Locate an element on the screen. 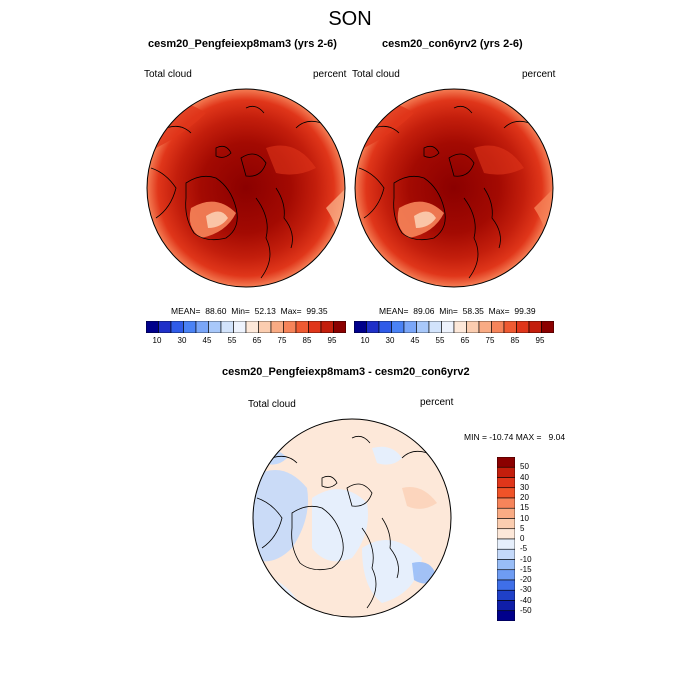 Image resolution: width=700 pixels, height=700 pixels. panel2-polar-map is located at coordinates (454, 188).